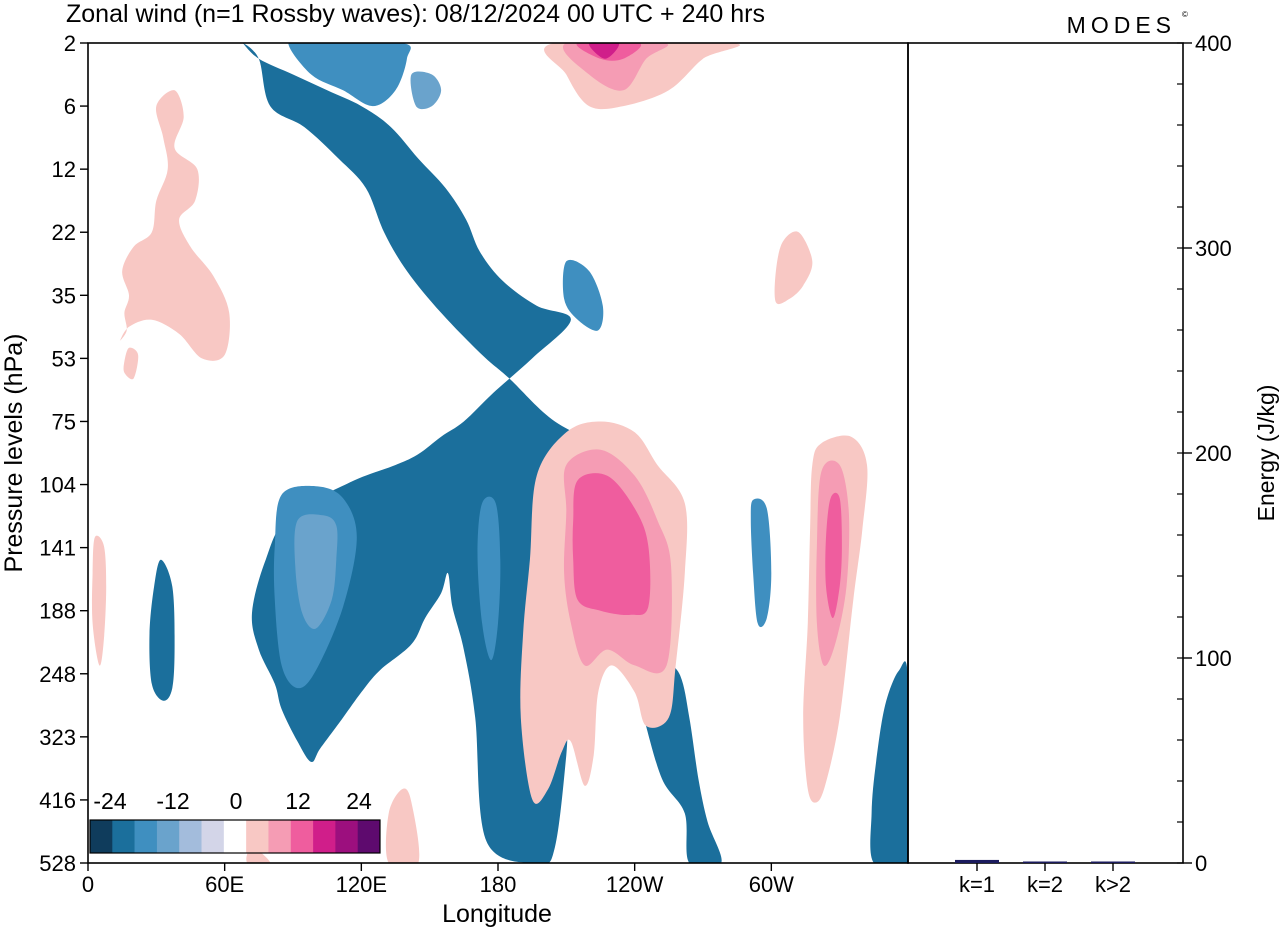  I want to click on colorbar-tick-label: 0, so click(236, 801).